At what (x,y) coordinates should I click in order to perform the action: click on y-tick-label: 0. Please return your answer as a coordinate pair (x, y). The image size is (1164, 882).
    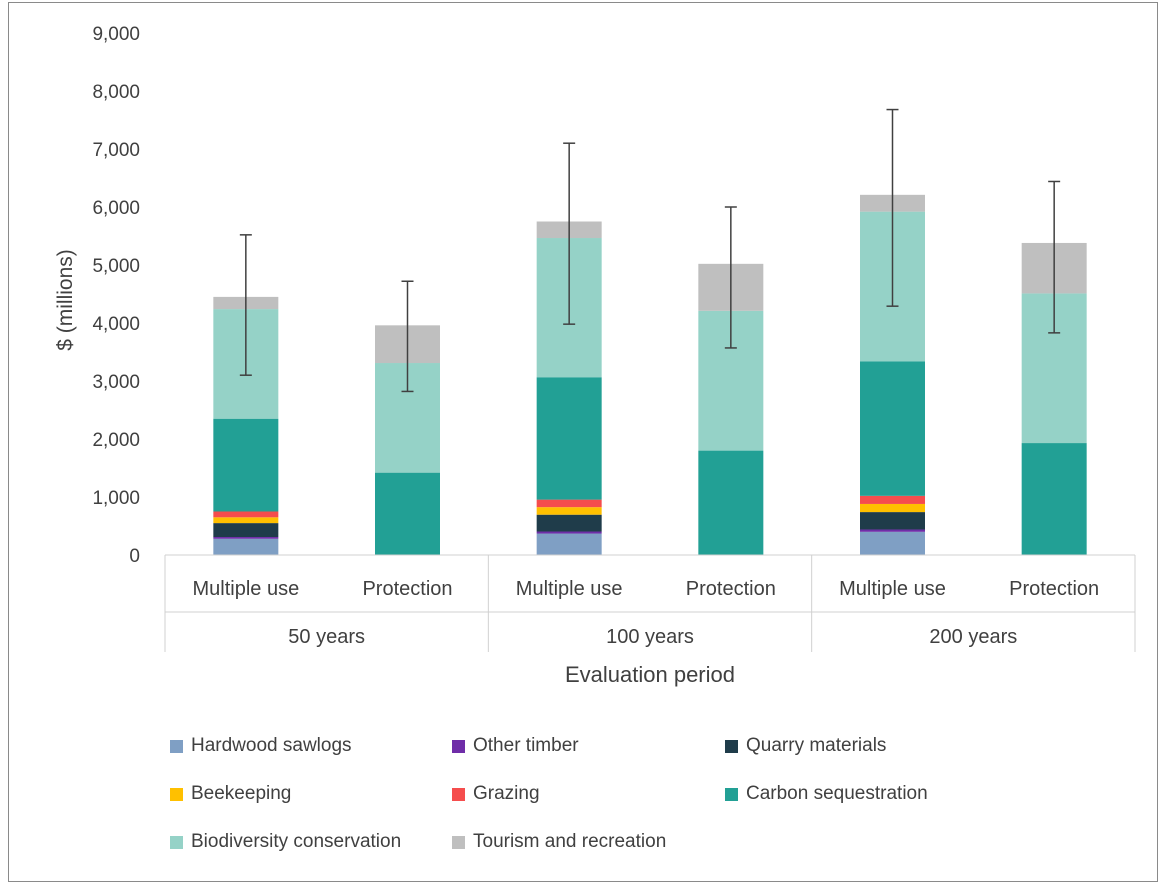
    Looking at the image, I should click on (134, 556).